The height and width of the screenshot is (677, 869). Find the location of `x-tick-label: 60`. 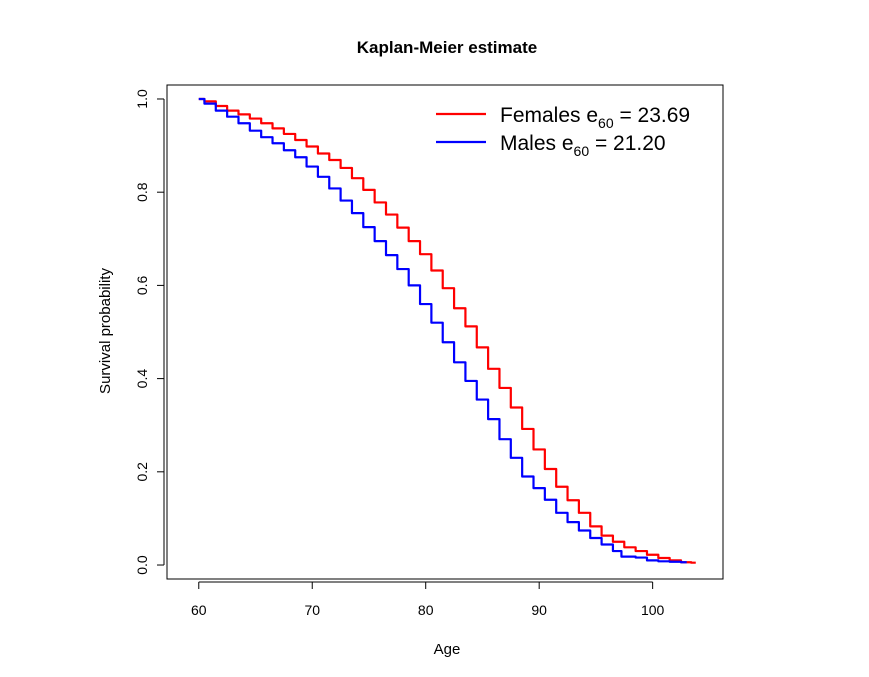

x-tick-label: 60 is located at coordinates (199, 610).